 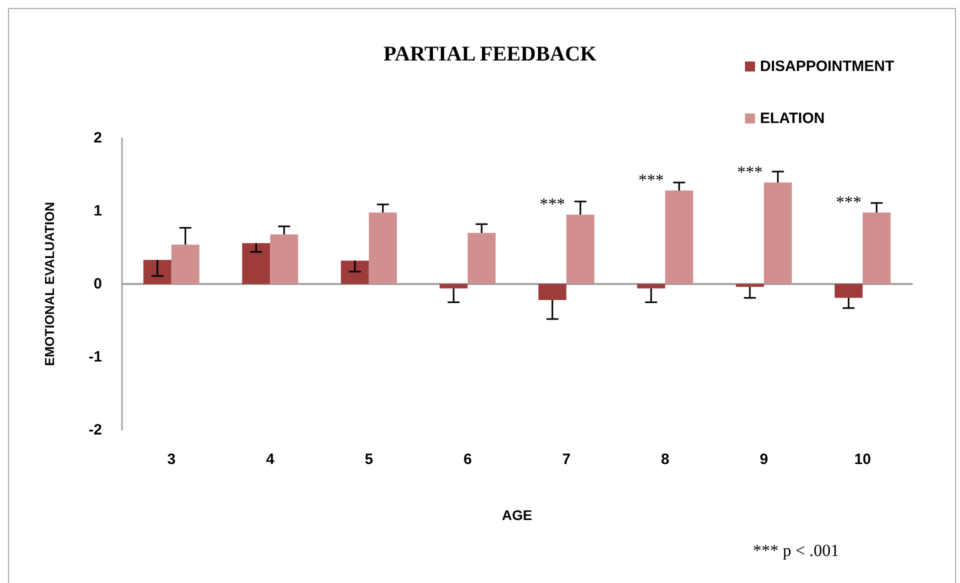 I want to click on legend-label: DISAPPOINTMENT, so click(x=827, y=66).